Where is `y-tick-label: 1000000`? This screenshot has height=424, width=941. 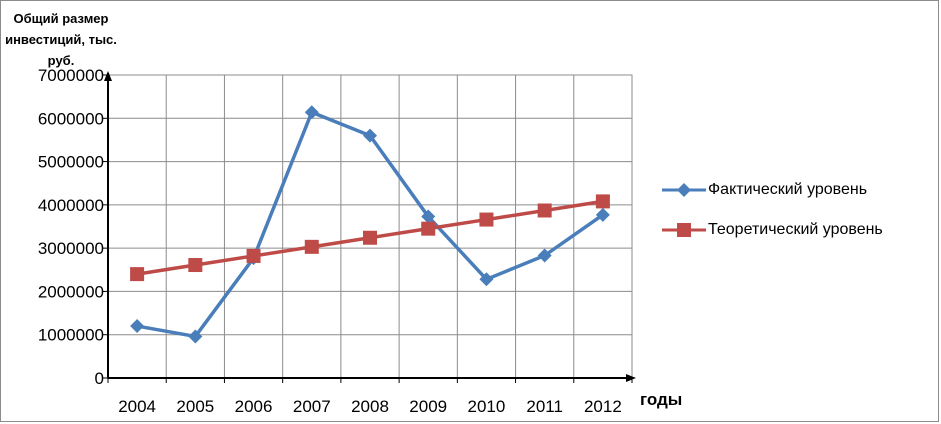
y-tick-label: 1000000 is located at coordinates (71, 335).